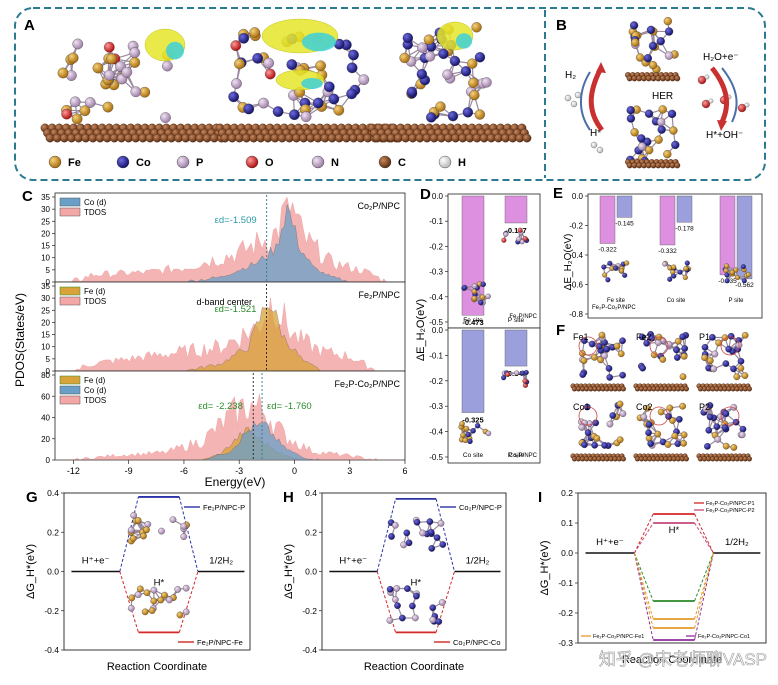  Describe the element at coordinates (523, 456) in the screenshot. I see `d-subplot-name: Co₂P/NPC` at that location.